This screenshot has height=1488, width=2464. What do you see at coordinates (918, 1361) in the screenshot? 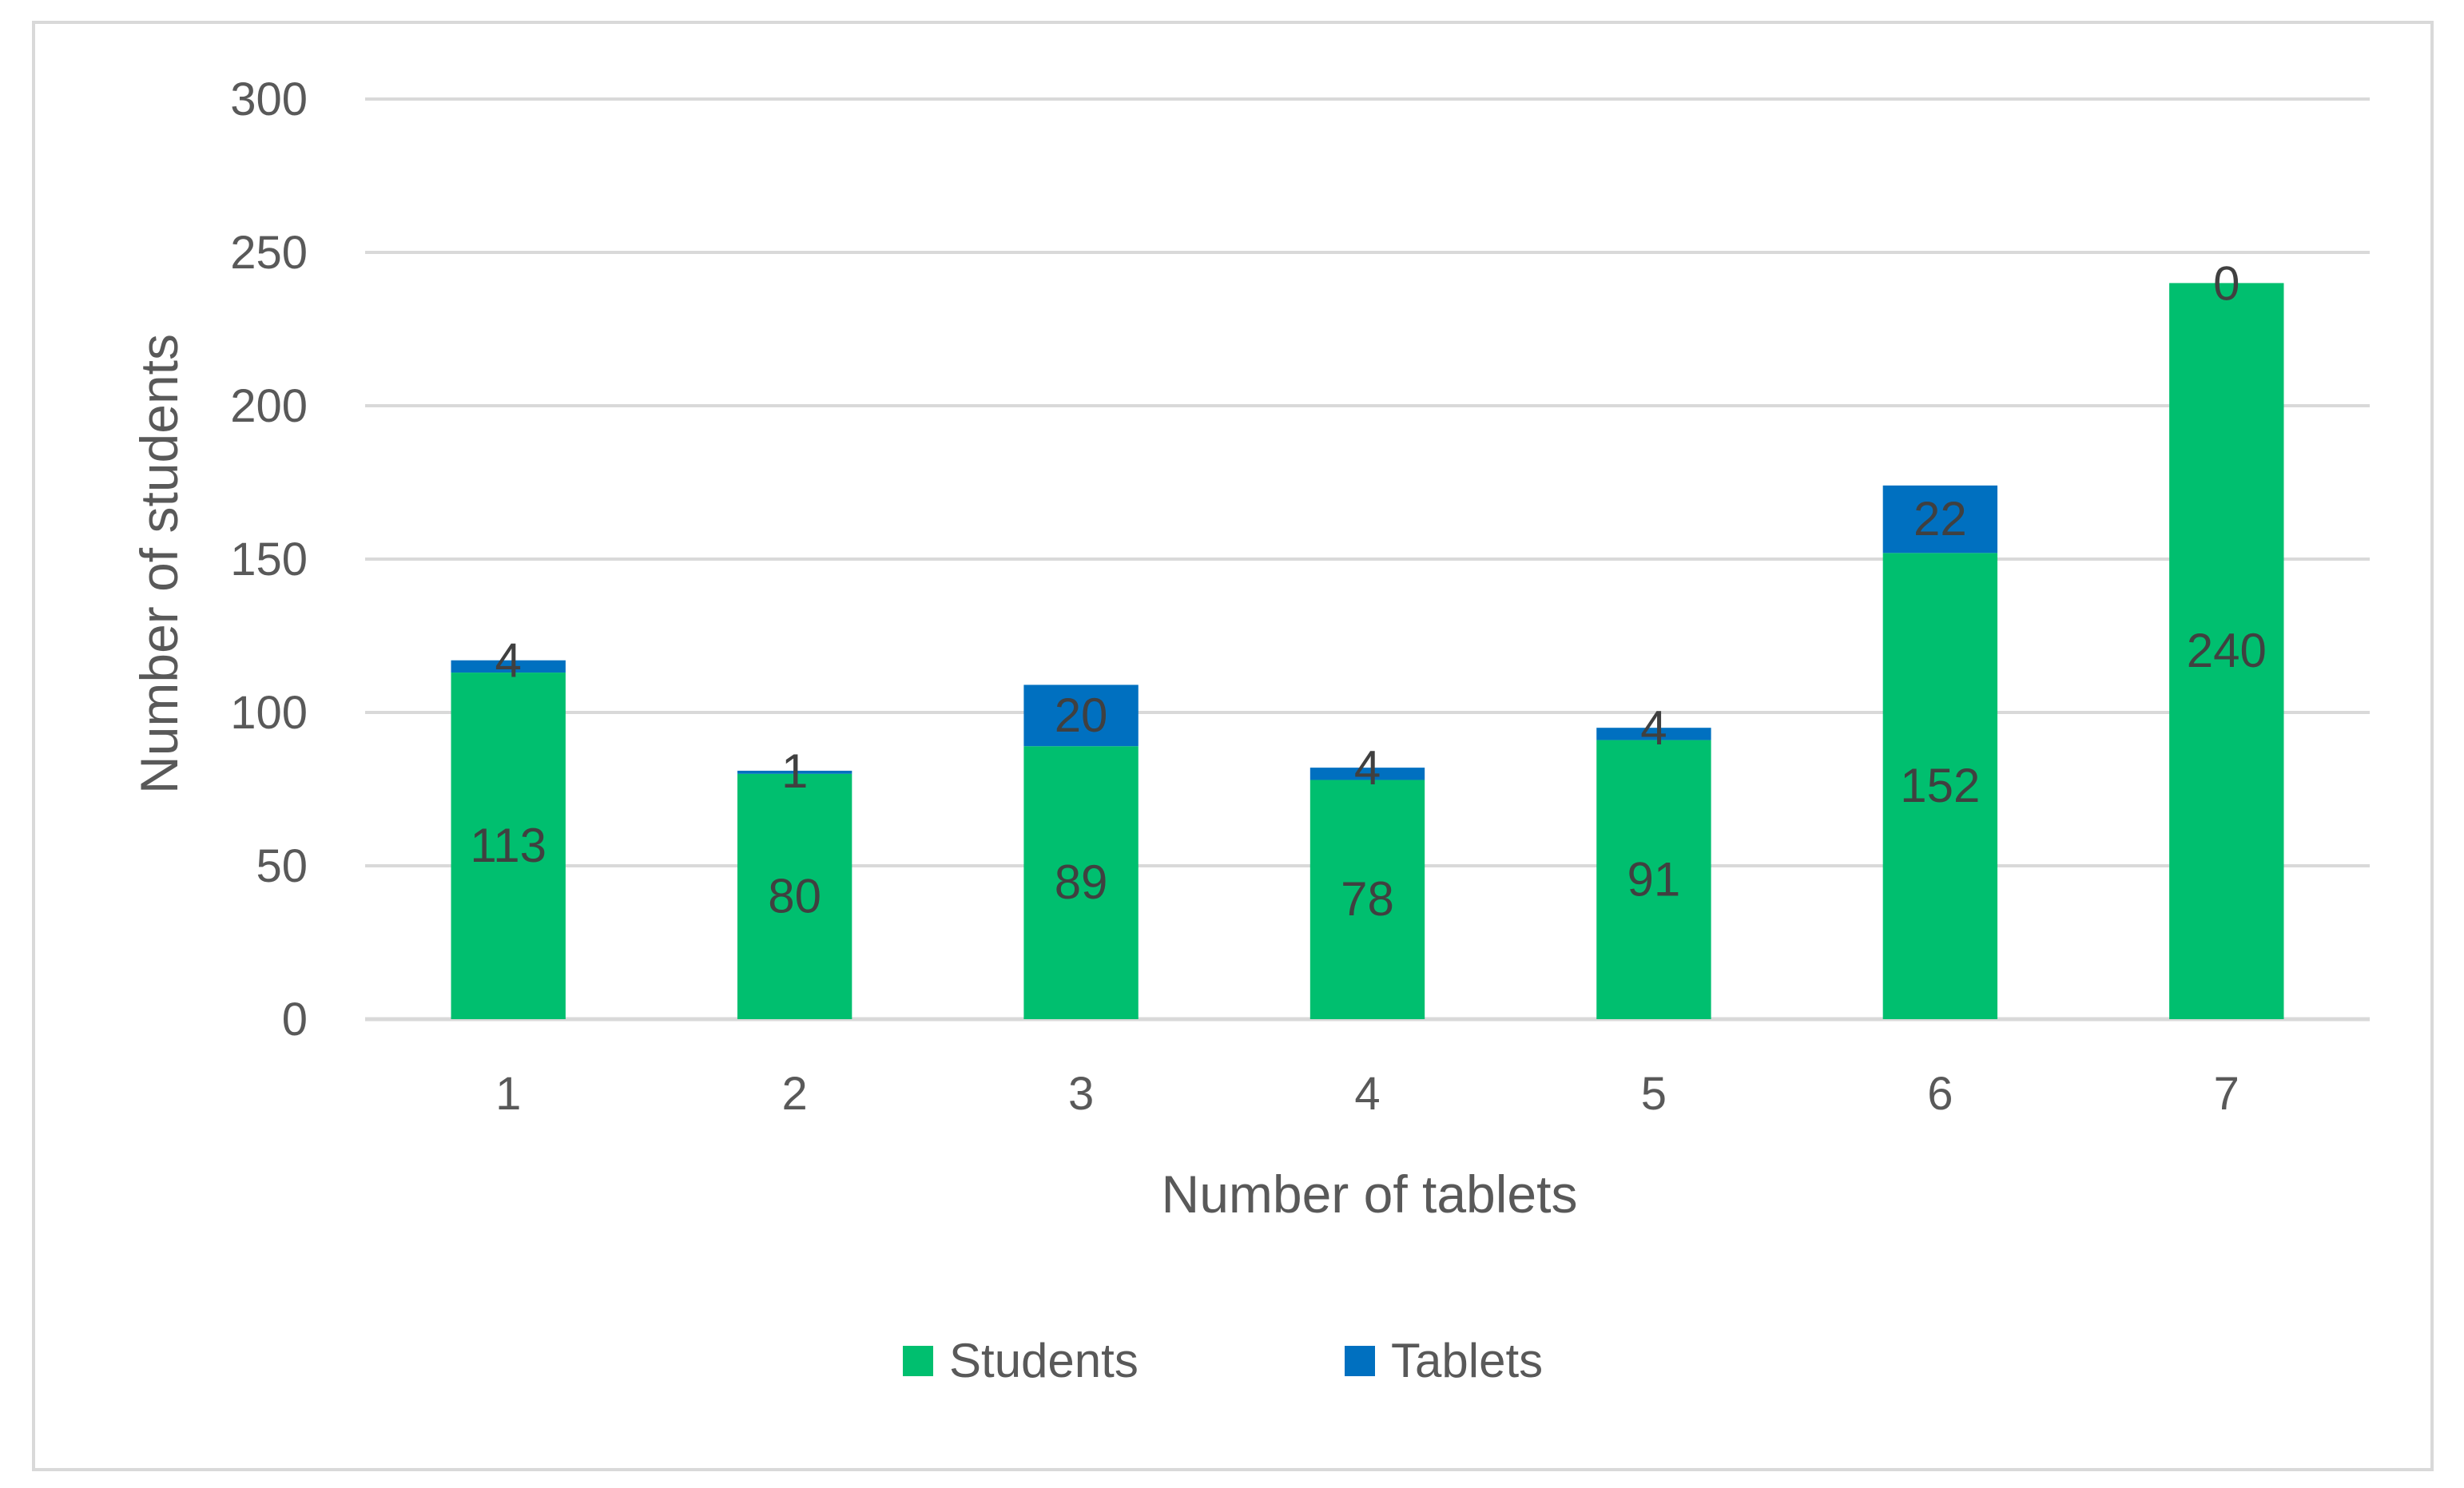
I see `legend-swatch-students` at bounding box center [918, 1361].